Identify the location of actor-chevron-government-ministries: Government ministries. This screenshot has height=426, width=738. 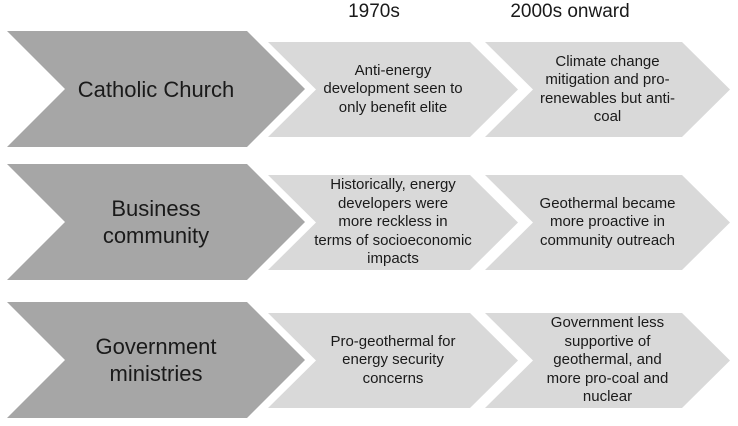
(156, 360).